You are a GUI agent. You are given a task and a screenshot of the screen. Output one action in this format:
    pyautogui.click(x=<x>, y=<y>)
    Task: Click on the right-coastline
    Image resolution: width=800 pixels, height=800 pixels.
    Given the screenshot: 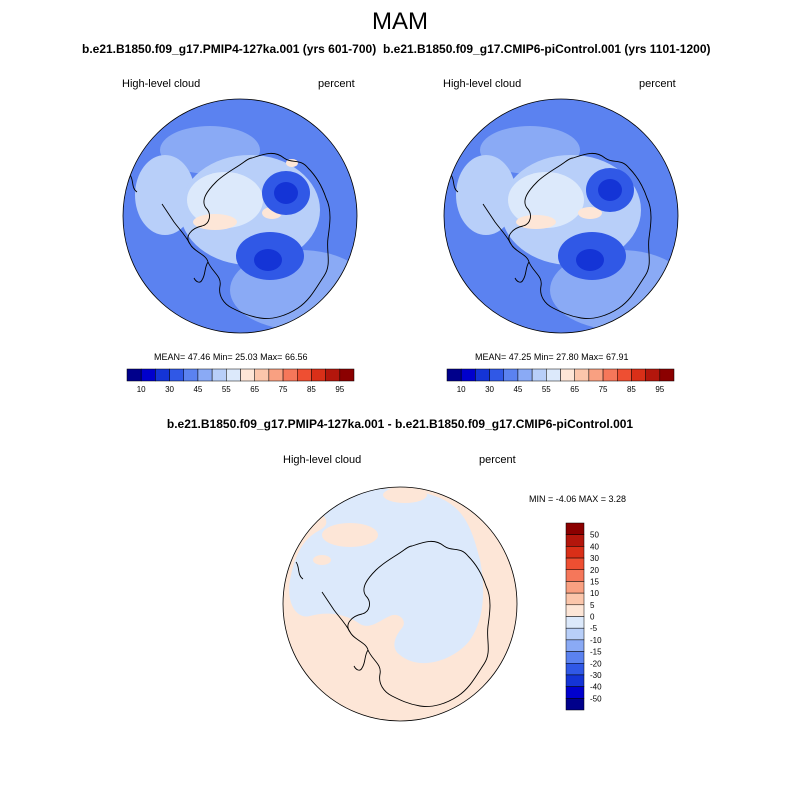 What is the action you would take?
    pyautogui.click(x=454, y=183)
    